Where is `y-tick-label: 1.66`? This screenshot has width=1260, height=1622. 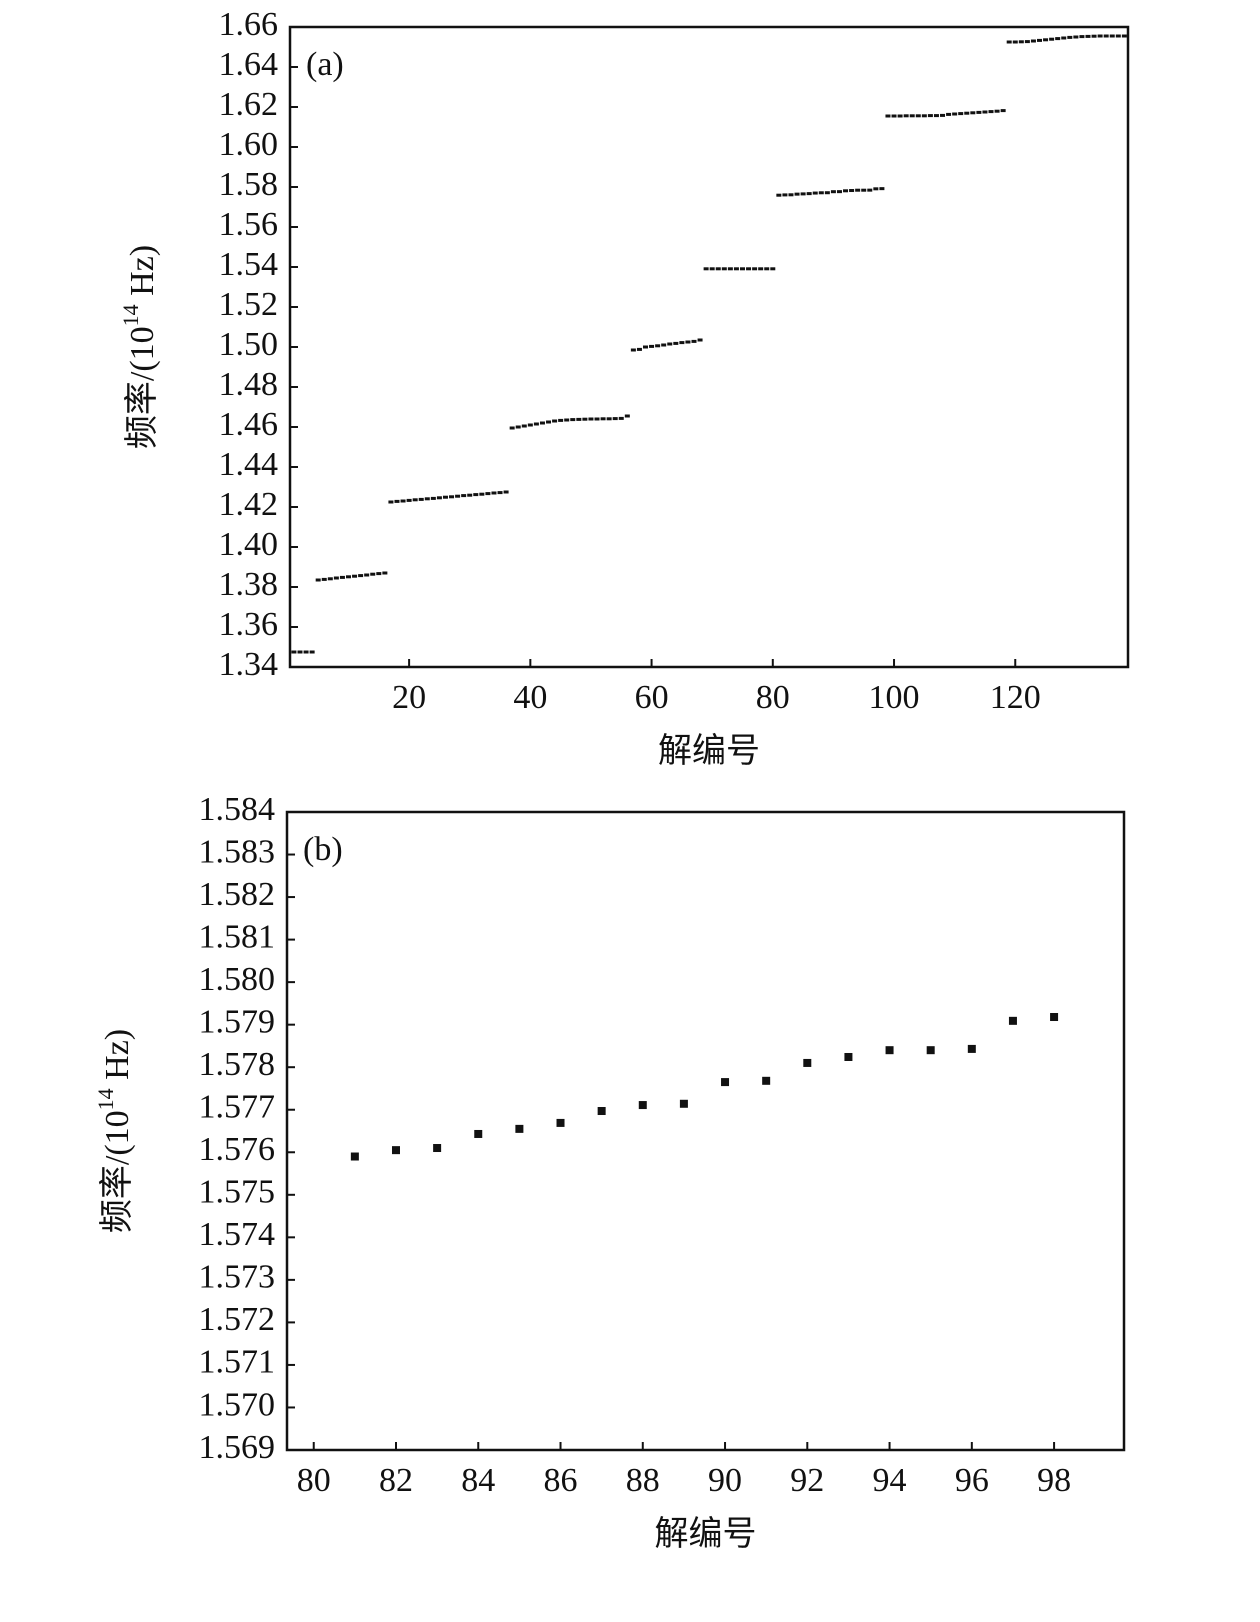 y-tick-label: 1.66 is located at coordinates (249, 24).